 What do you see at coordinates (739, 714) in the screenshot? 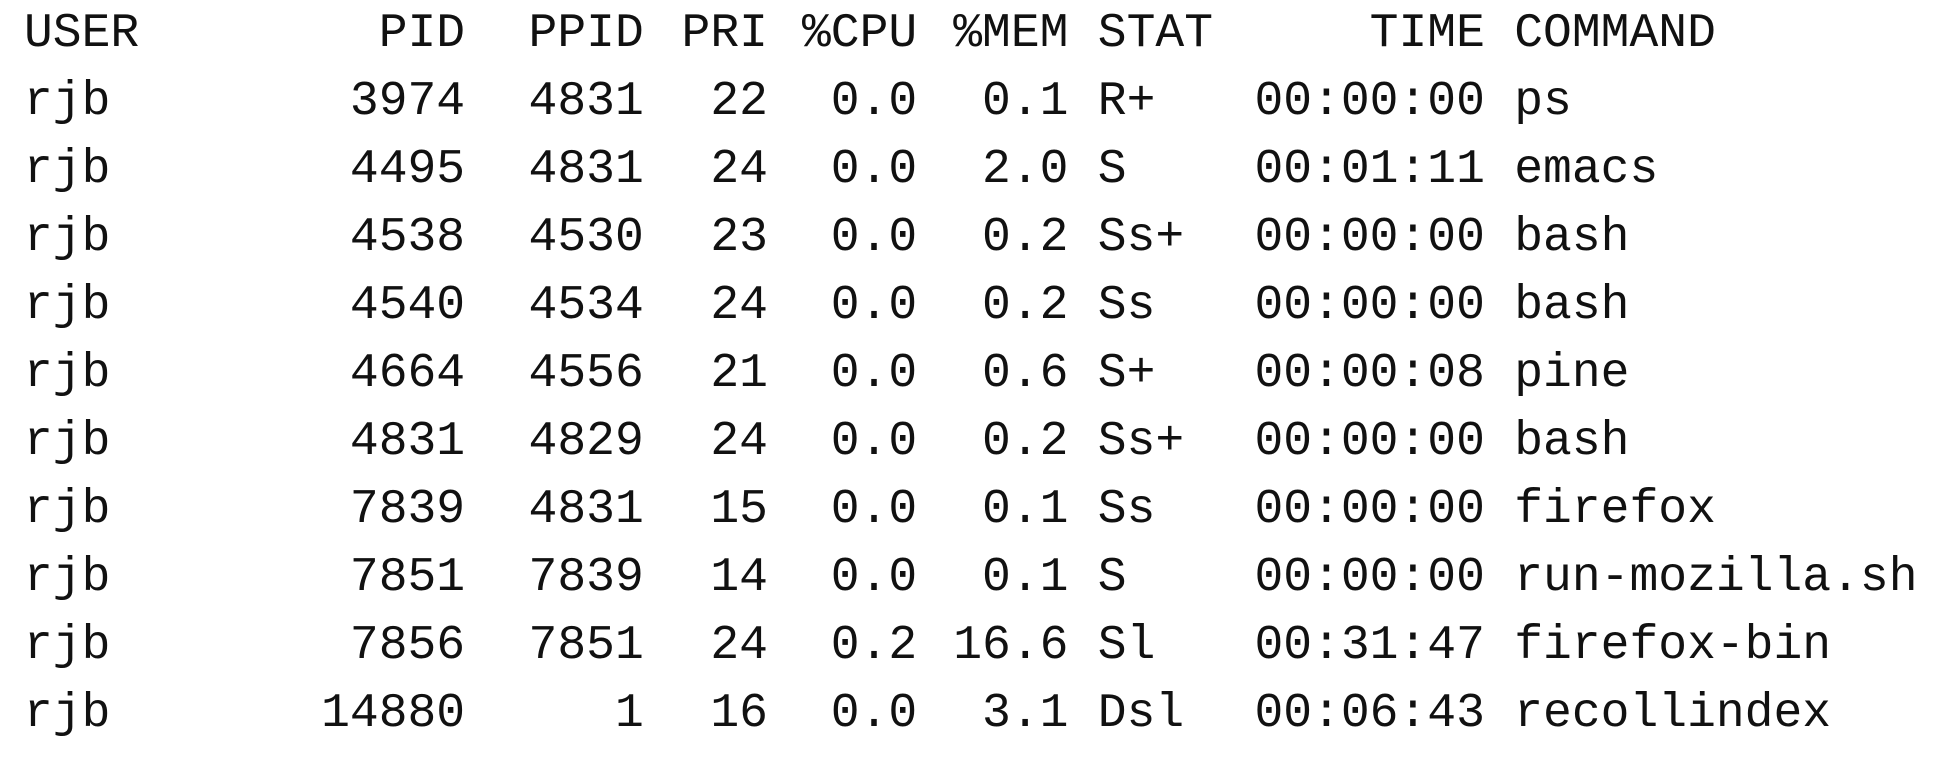
I see `cell-pri: 16` at bounding box center [739, 714].